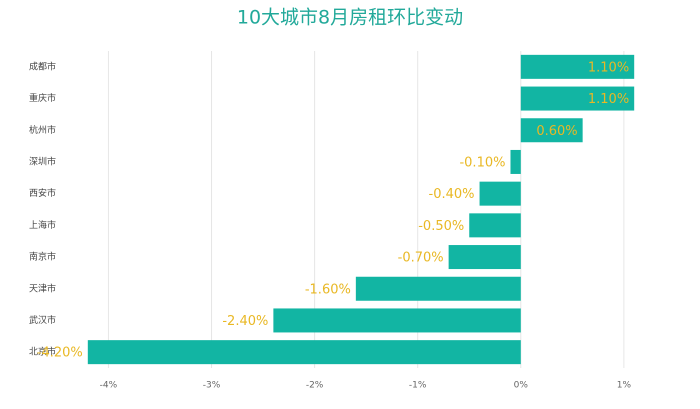  I want to click on y-tick-label: 深圳市, so click(42, 161).